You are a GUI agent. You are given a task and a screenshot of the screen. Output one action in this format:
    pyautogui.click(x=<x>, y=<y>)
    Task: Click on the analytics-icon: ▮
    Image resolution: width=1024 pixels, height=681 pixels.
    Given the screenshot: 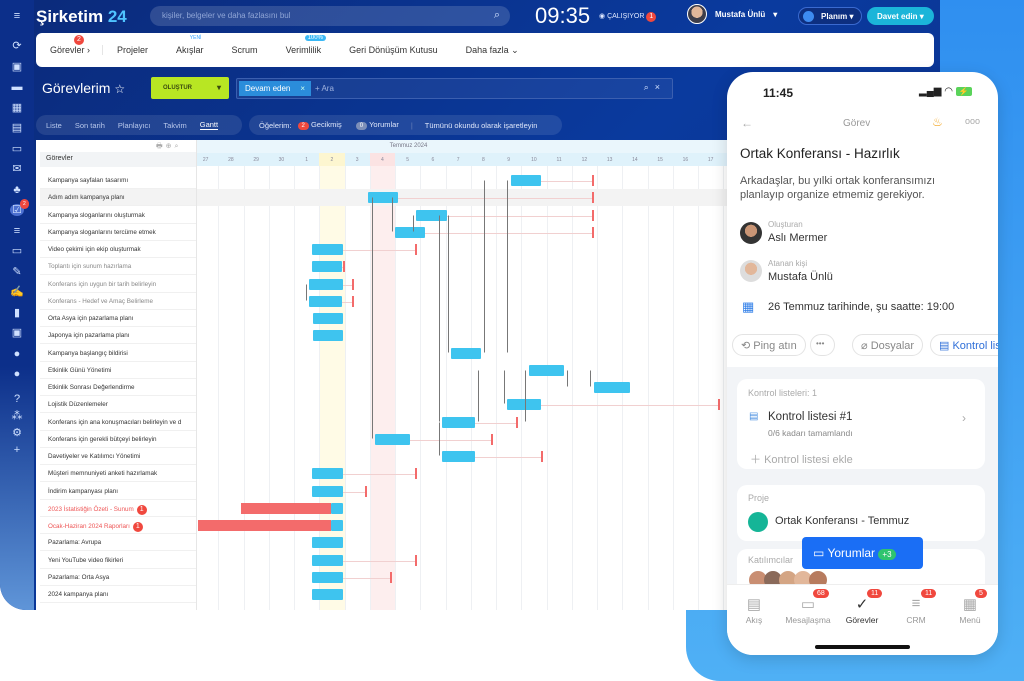 What is the action you would take?
    pyautogui.click(x=17, y=312)
    